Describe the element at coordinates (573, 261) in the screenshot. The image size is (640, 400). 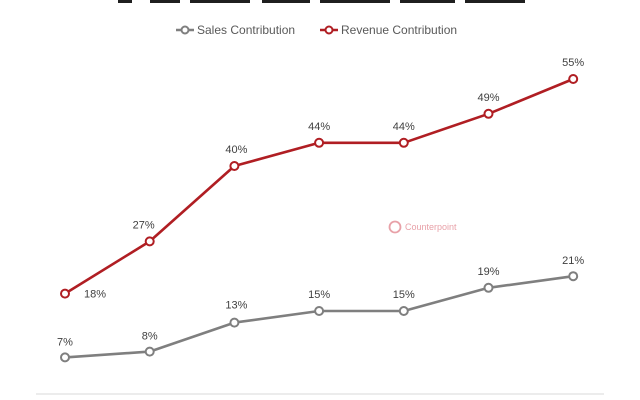
I see `data-label-sales: 21%` at that location.